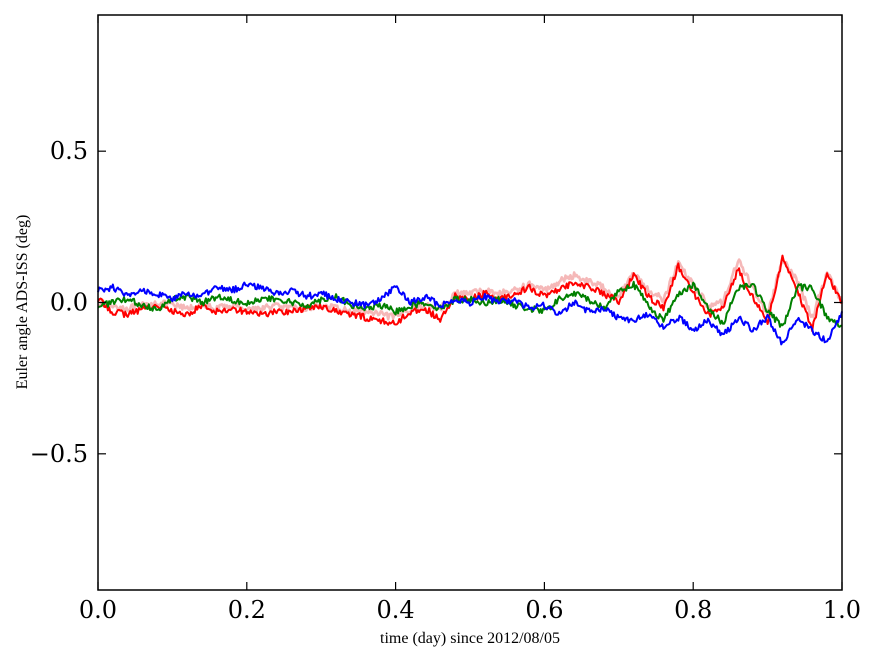 This screenshot has width=875, height=662. I want to click on x-tick-label: 0.8, so click(693, 610).